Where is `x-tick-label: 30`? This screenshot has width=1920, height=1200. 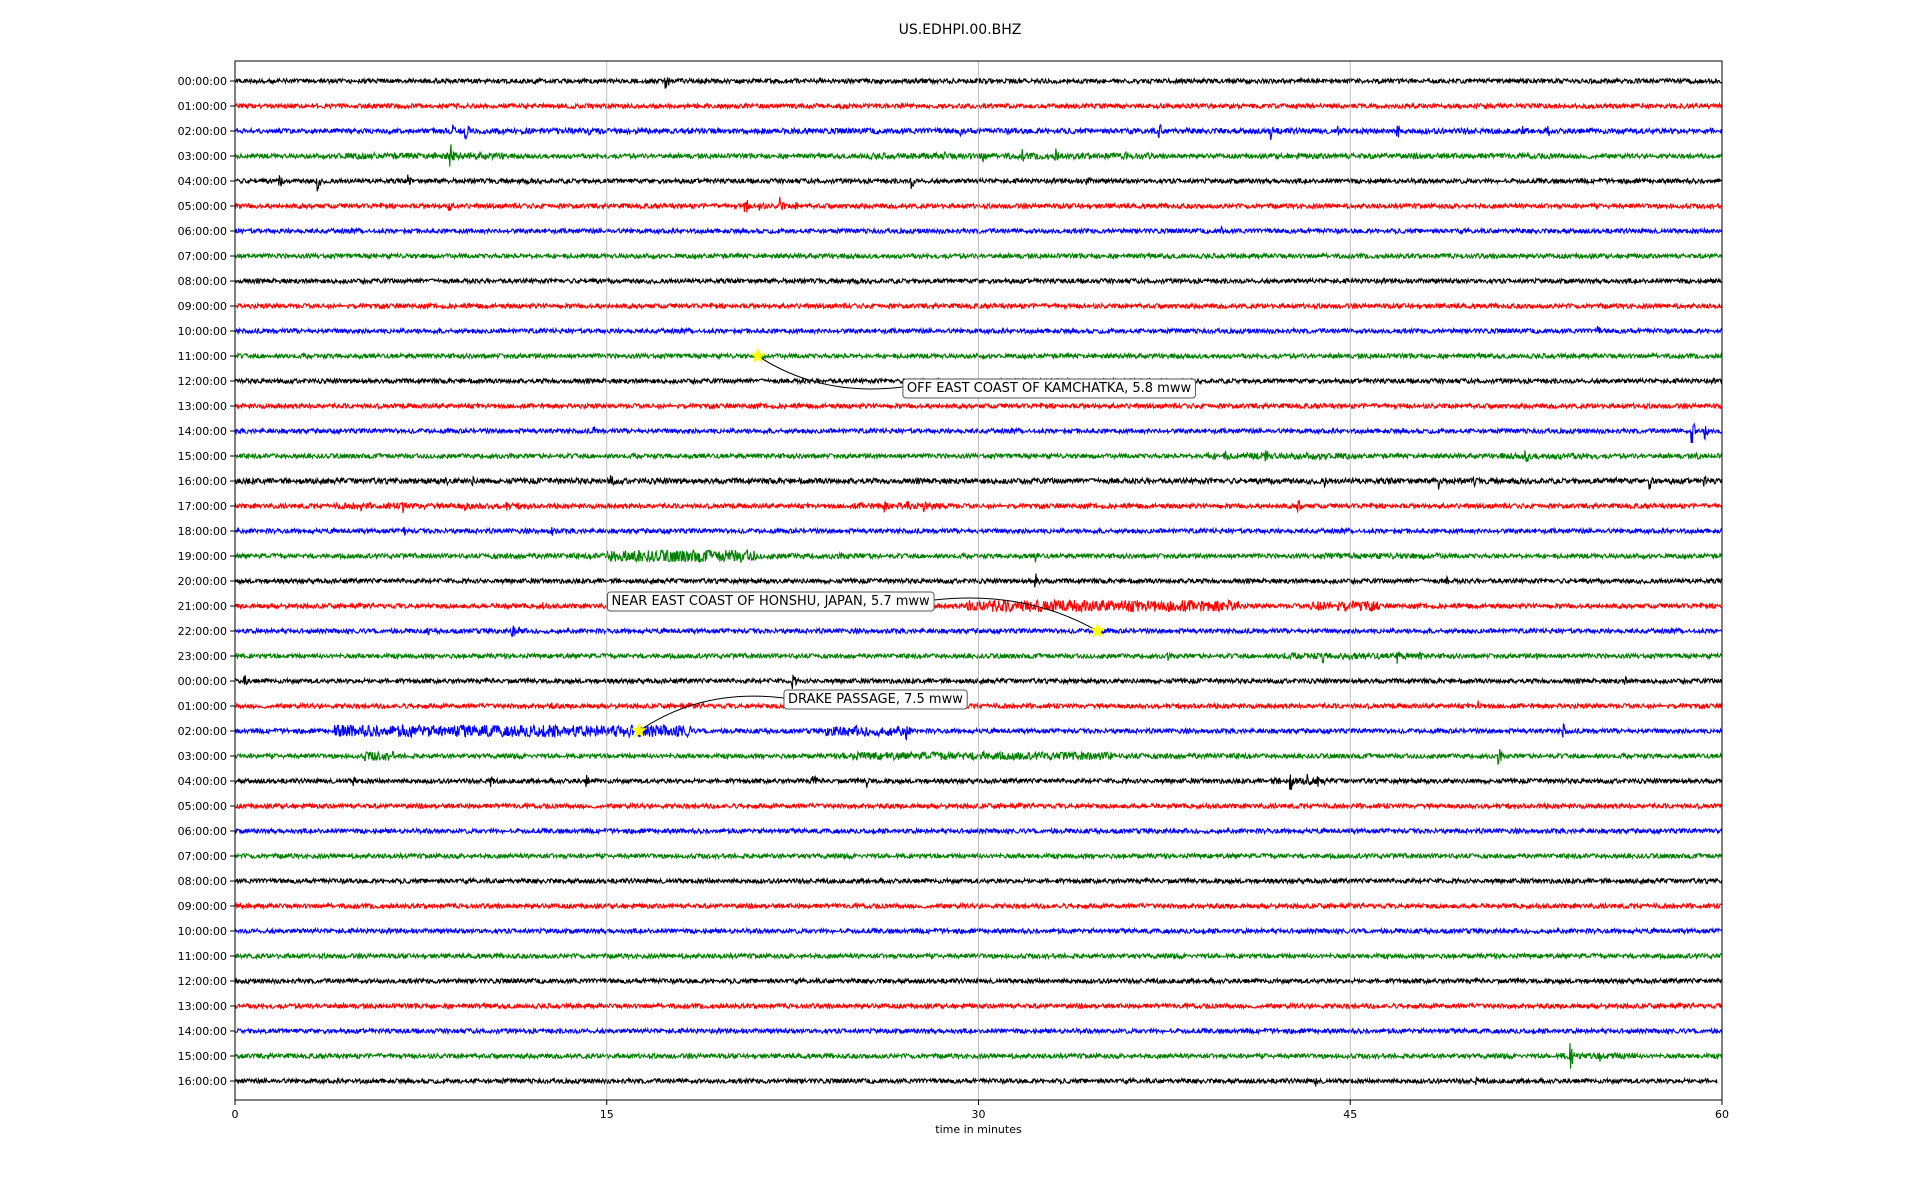 x-tick-label: 30 is located at coordinates (979, 1114).